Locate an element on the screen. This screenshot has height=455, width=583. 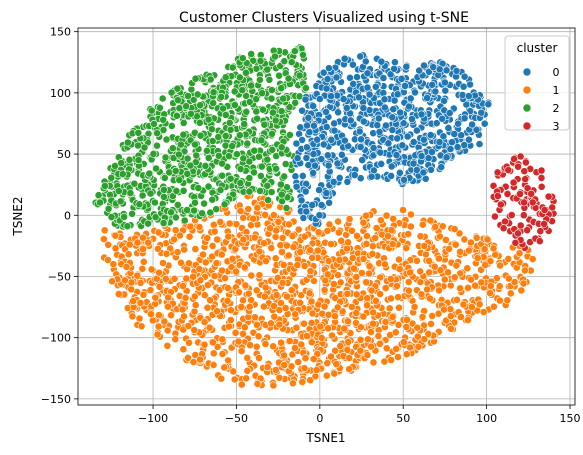
x-tick-label: 150 is located at coordinates (569, 418).